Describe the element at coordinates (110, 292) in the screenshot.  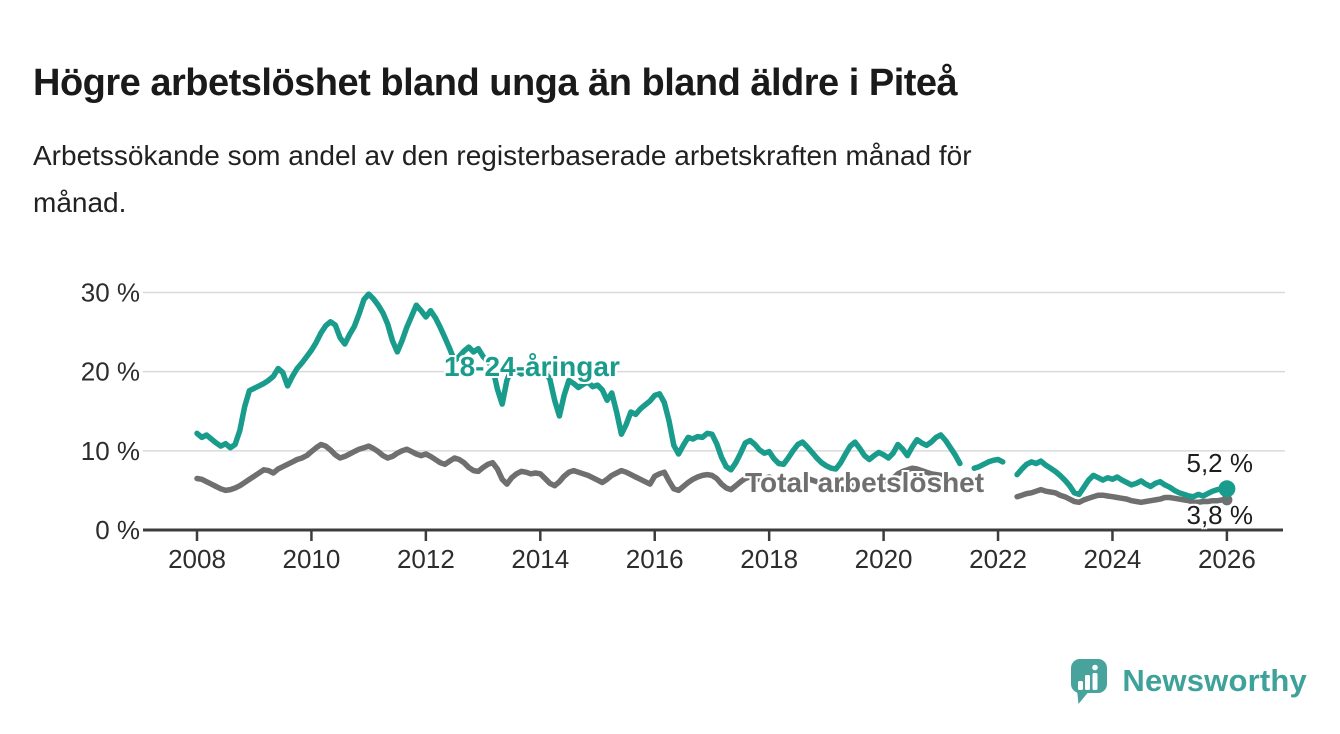
I see `y-tick-label-30: 30 %` at that location.